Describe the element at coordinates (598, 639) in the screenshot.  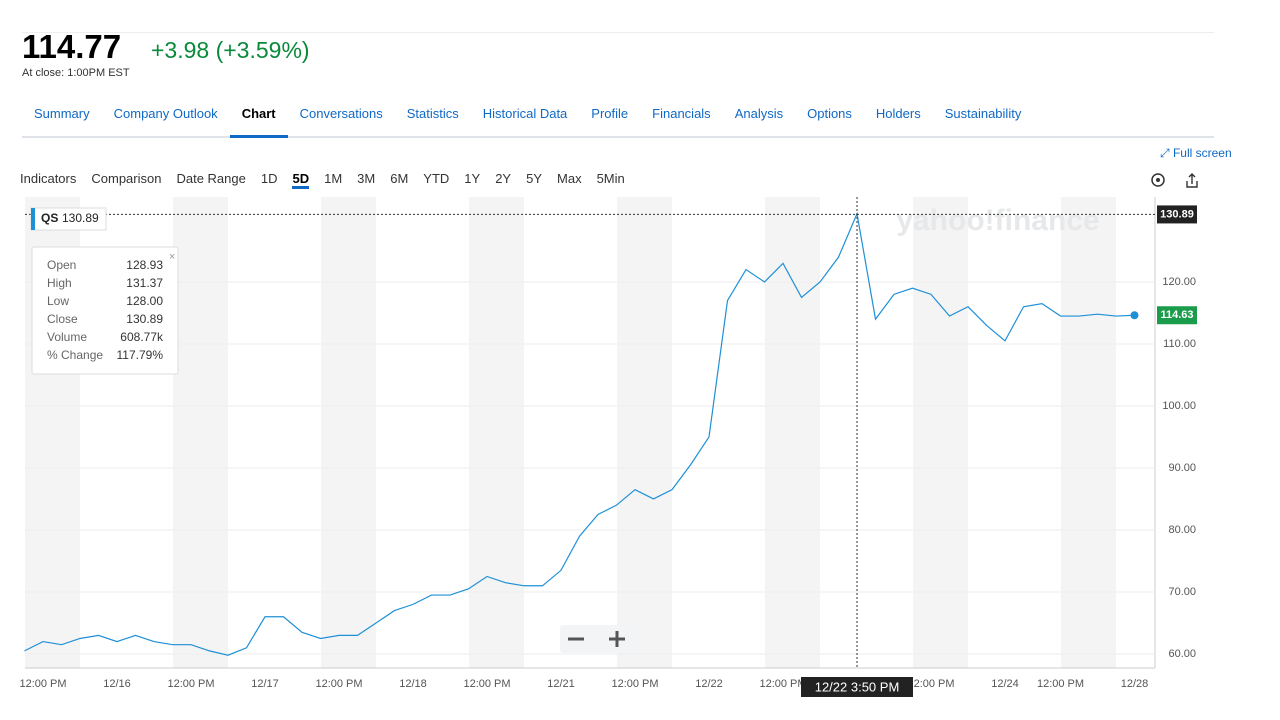
I see `zoom-controls` at that location.